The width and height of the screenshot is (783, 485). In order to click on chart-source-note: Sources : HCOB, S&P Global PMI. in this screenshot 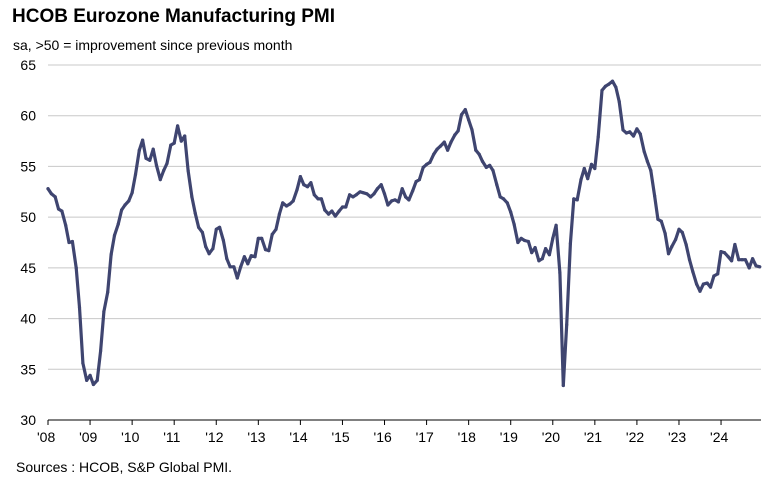, I will do `click(124, 467)`.